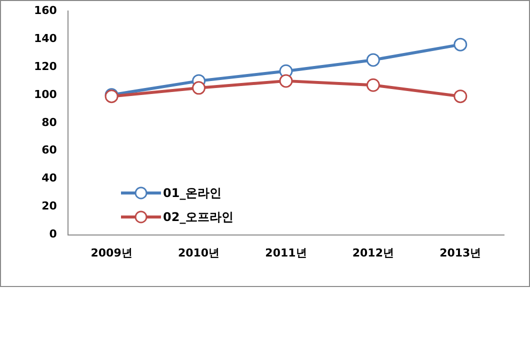 The height and width of the screenshot is (343, 530). What do you see at coordinates (192, 193) in the screenshot?
I see `legend-label: 01_온라인` at bounding box center [192, 193].